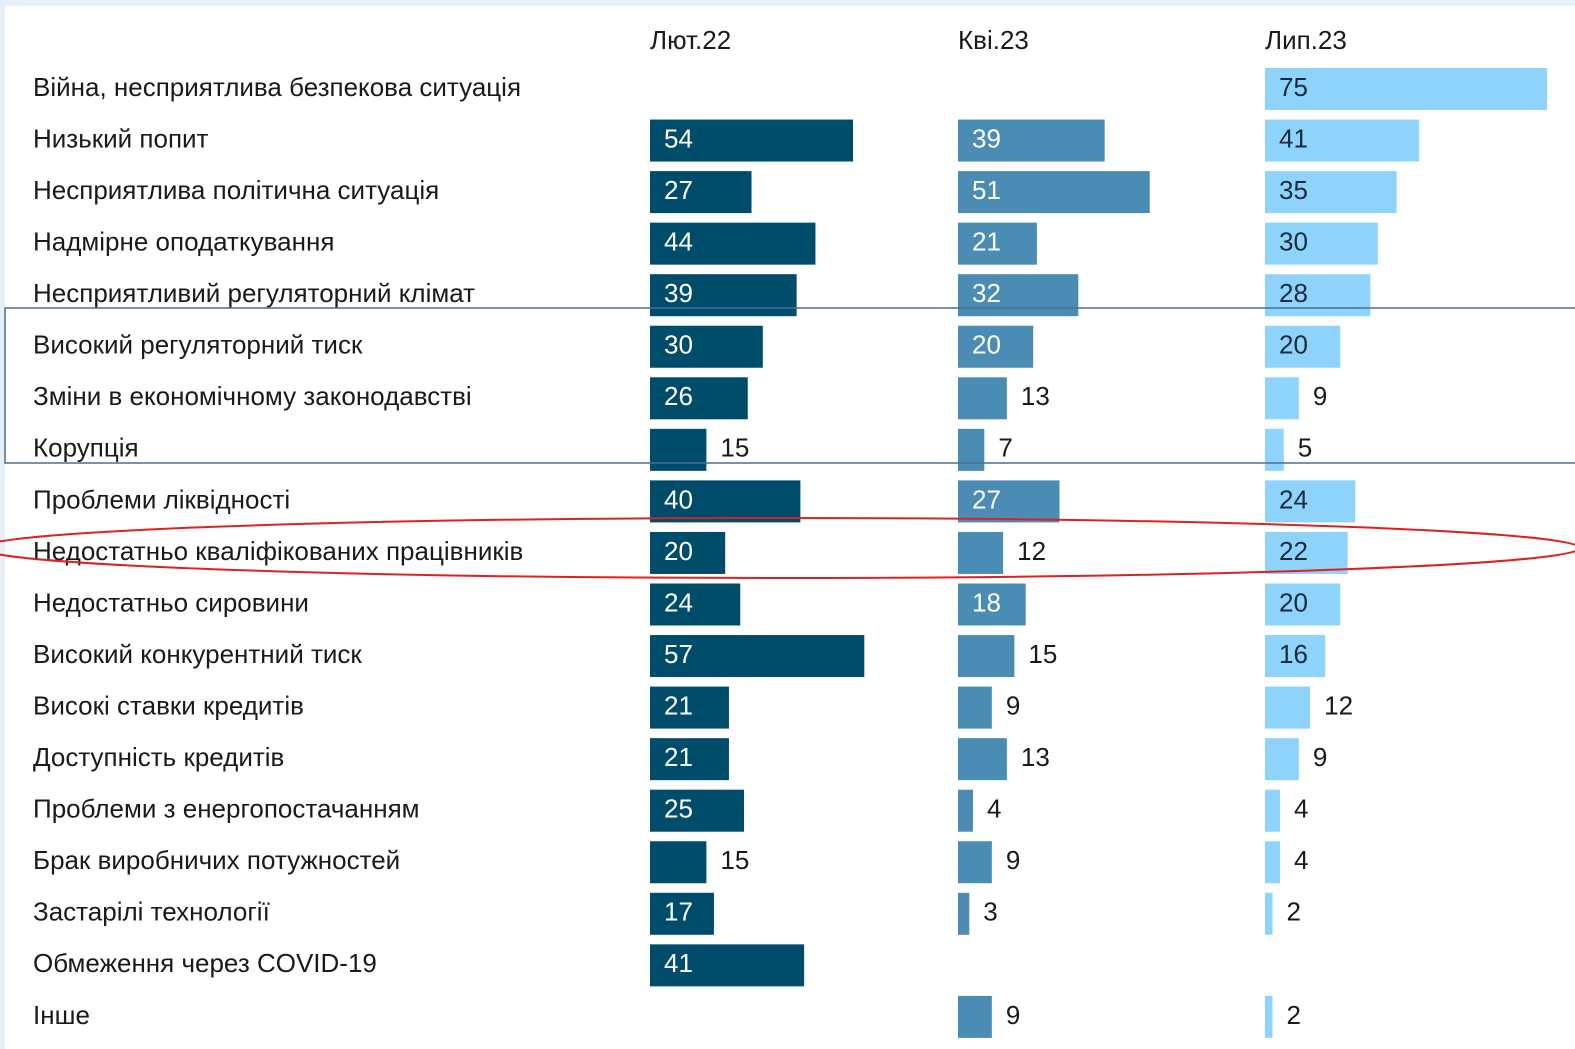 The width and height of the screenshot is (1575, 1049). What do you see at coordinates (168, 705) in the screenshot?
I see `category-label: Високі ставки кредитів` at bounding box center [168, 705].